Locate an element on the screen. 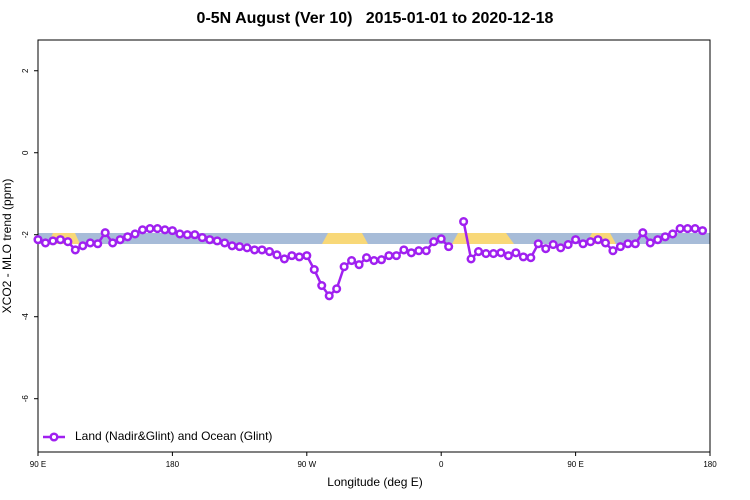 This screenshot has height=500, width=750. y-axis-label: XCO2 - MLO trend (ppm) is located at coordinates (7, 246).